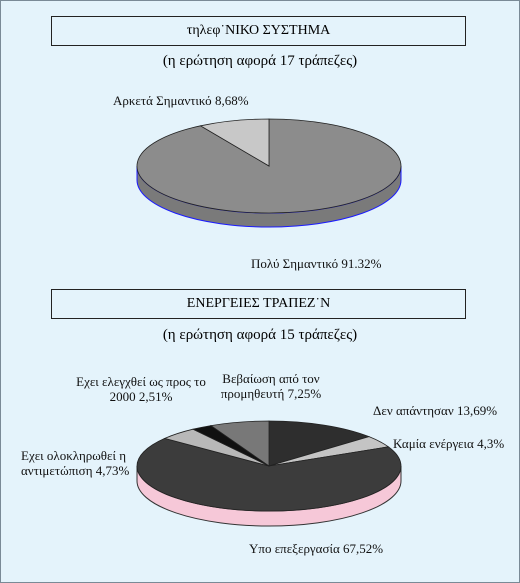  I want to click on value-label: 13,69%, so click(477, 410).